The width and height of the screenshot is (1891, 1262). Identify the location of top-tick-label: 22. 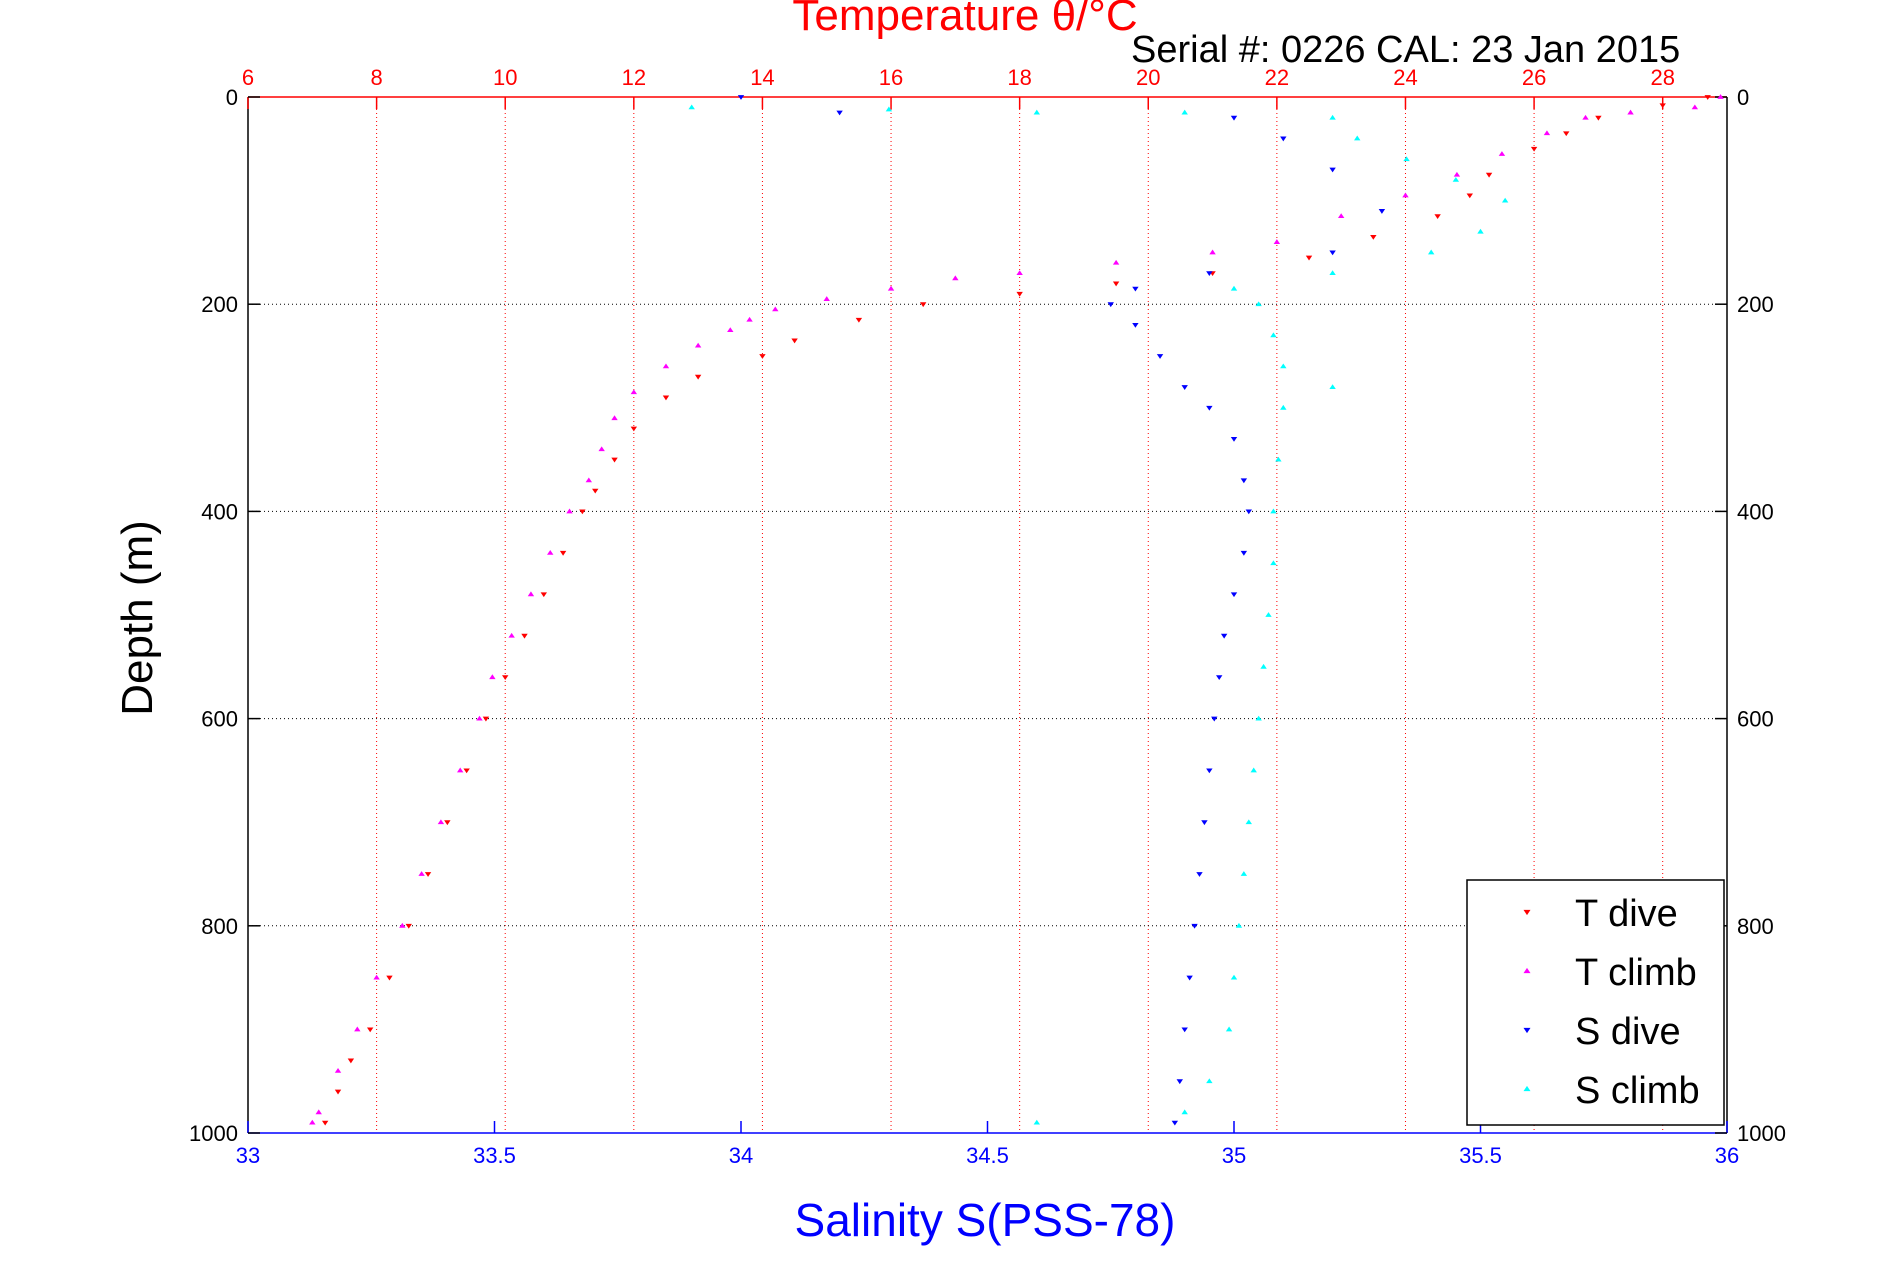
(1277, 77).